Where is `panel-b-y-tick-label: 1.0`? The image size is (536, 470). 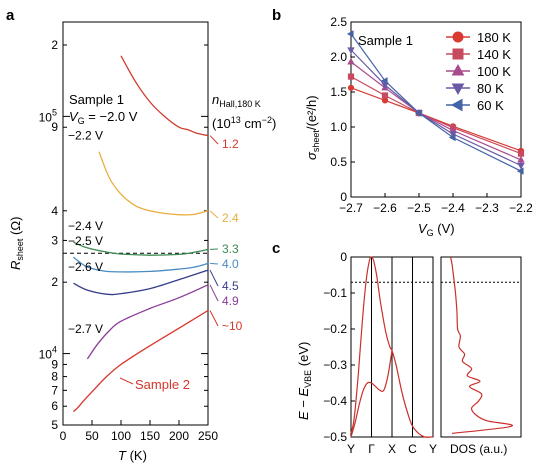
panel-b-y-tick-label: 1.0 is located at coordinates (338, 127).